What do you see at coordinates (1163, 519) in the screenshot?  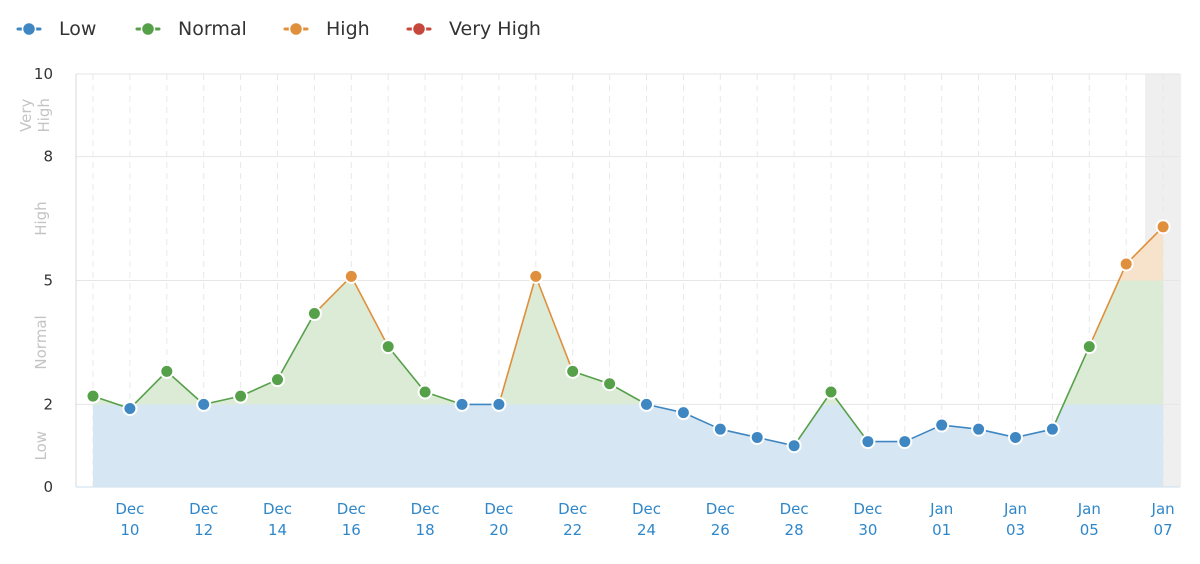 I see `x-tick-2024-01-07: Jan 07` at bounding box center [1163, 519].